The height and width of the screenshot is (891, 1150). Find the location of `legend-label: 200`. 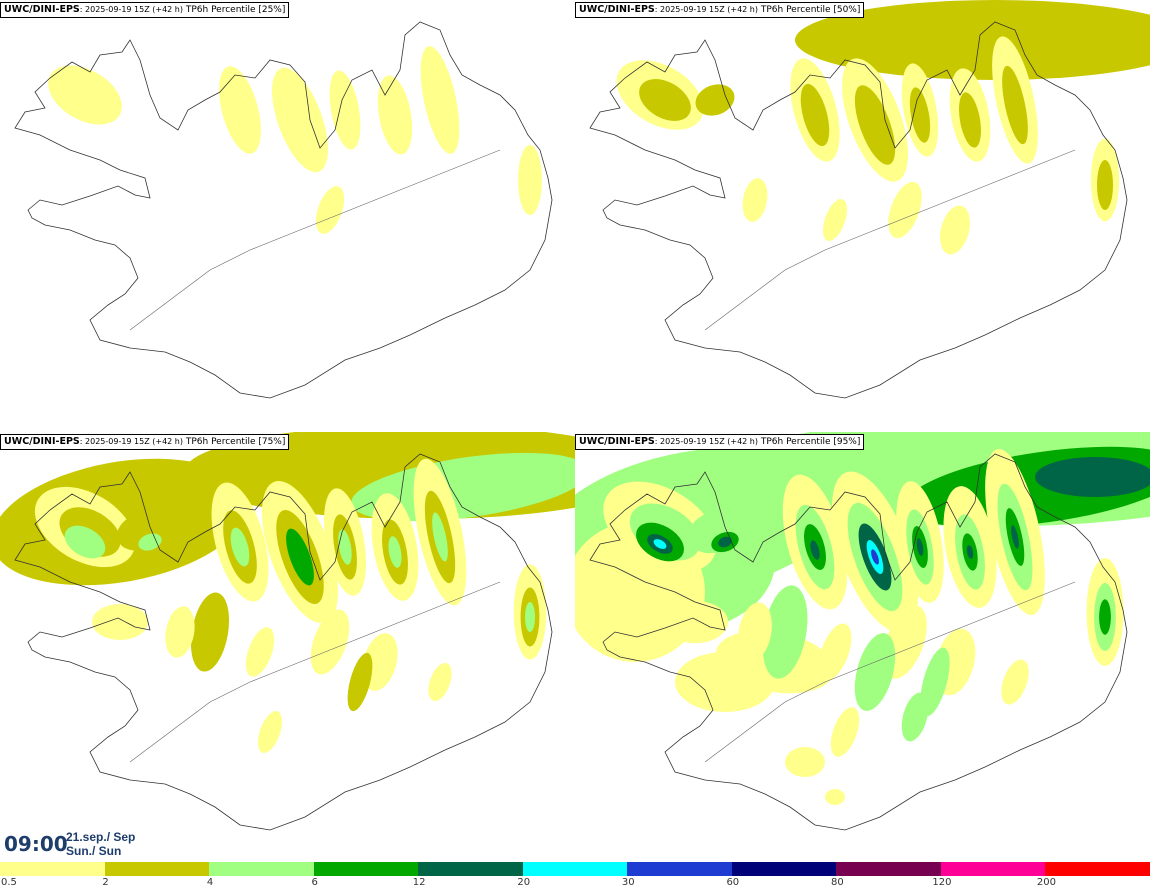

legend-label: 200 is located at coordinates (1046, 882).